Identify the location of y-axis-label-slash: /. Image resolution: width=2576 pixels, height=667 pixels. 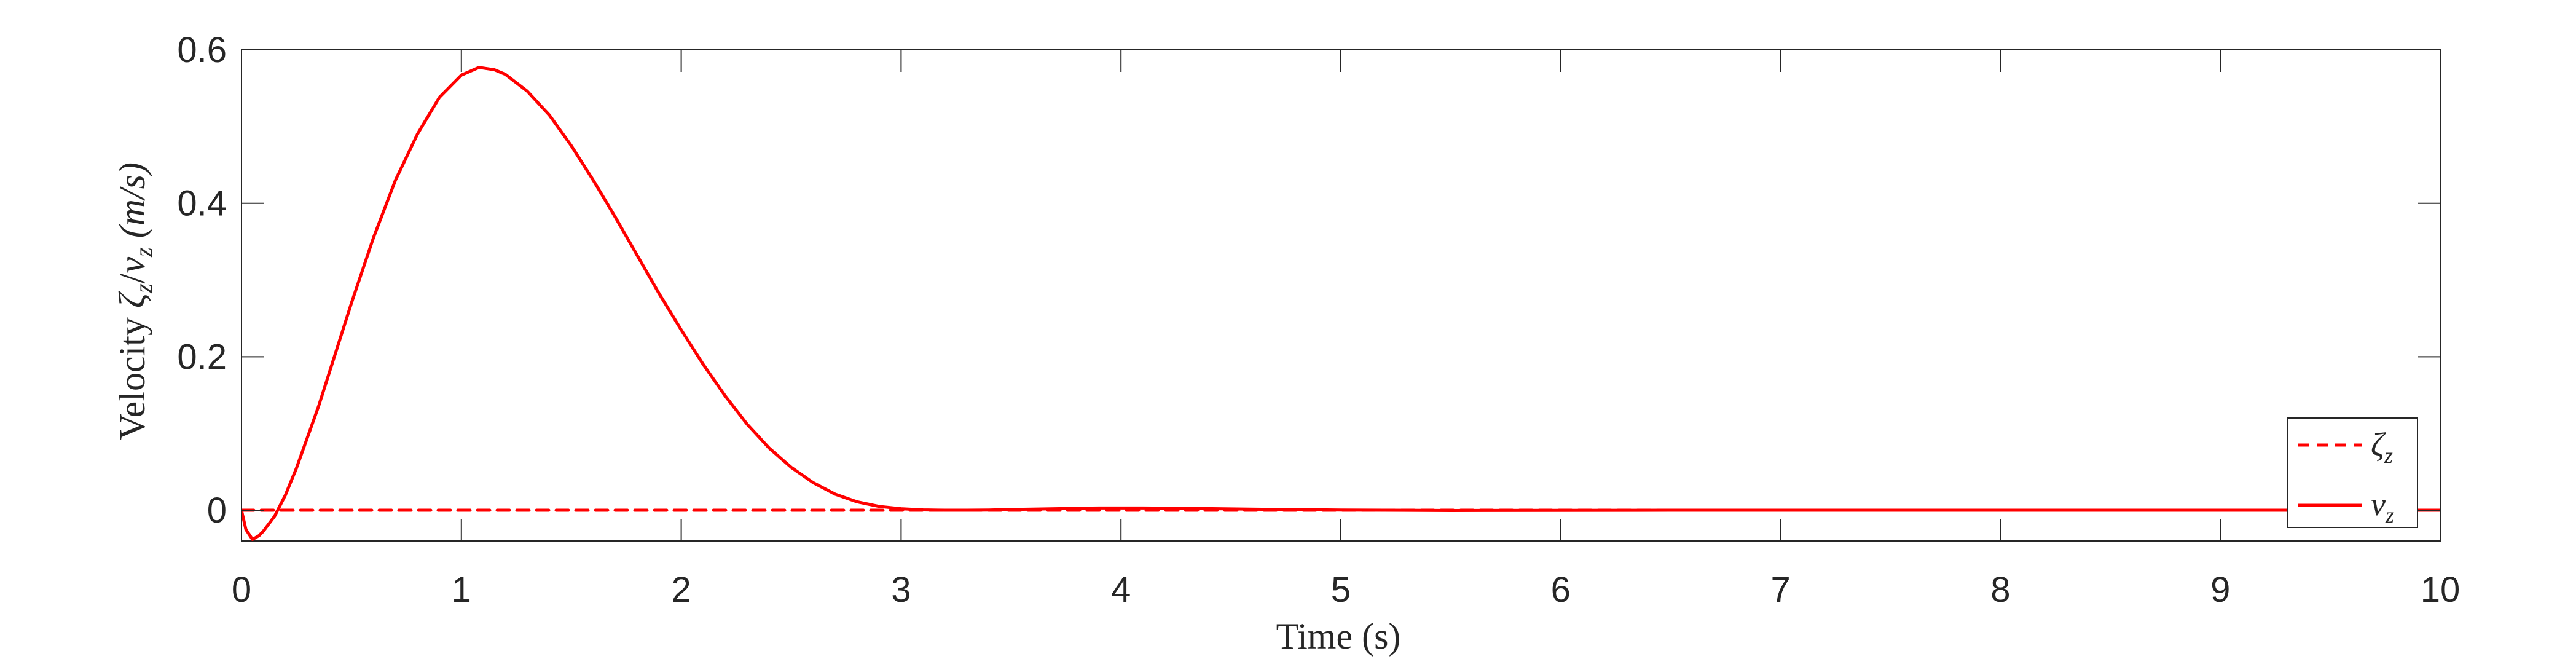
(132, 278).